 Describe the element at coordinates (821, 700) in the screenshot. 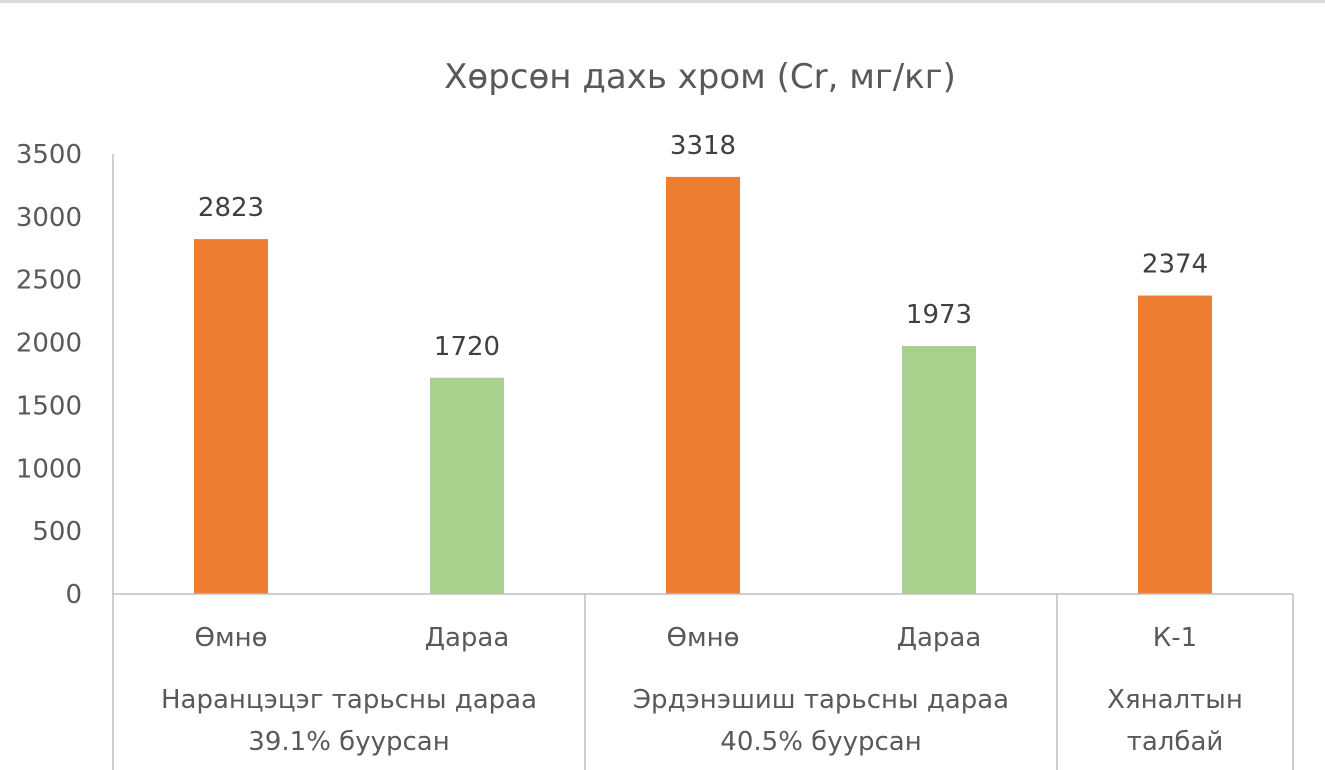

I see `x-group-label: Эрдэнэшиш тарьсны дараа` at that location.